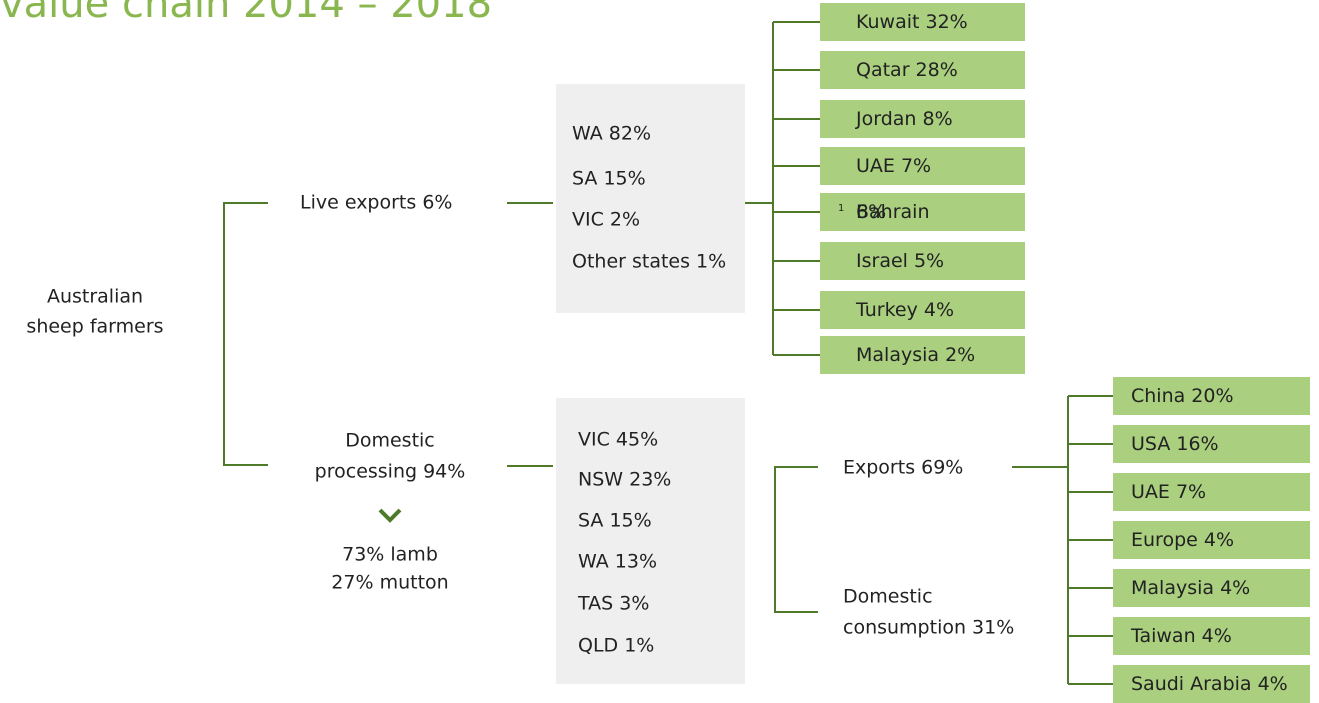  I want to click on destination-label: USA 16%, so click(1175, 444).